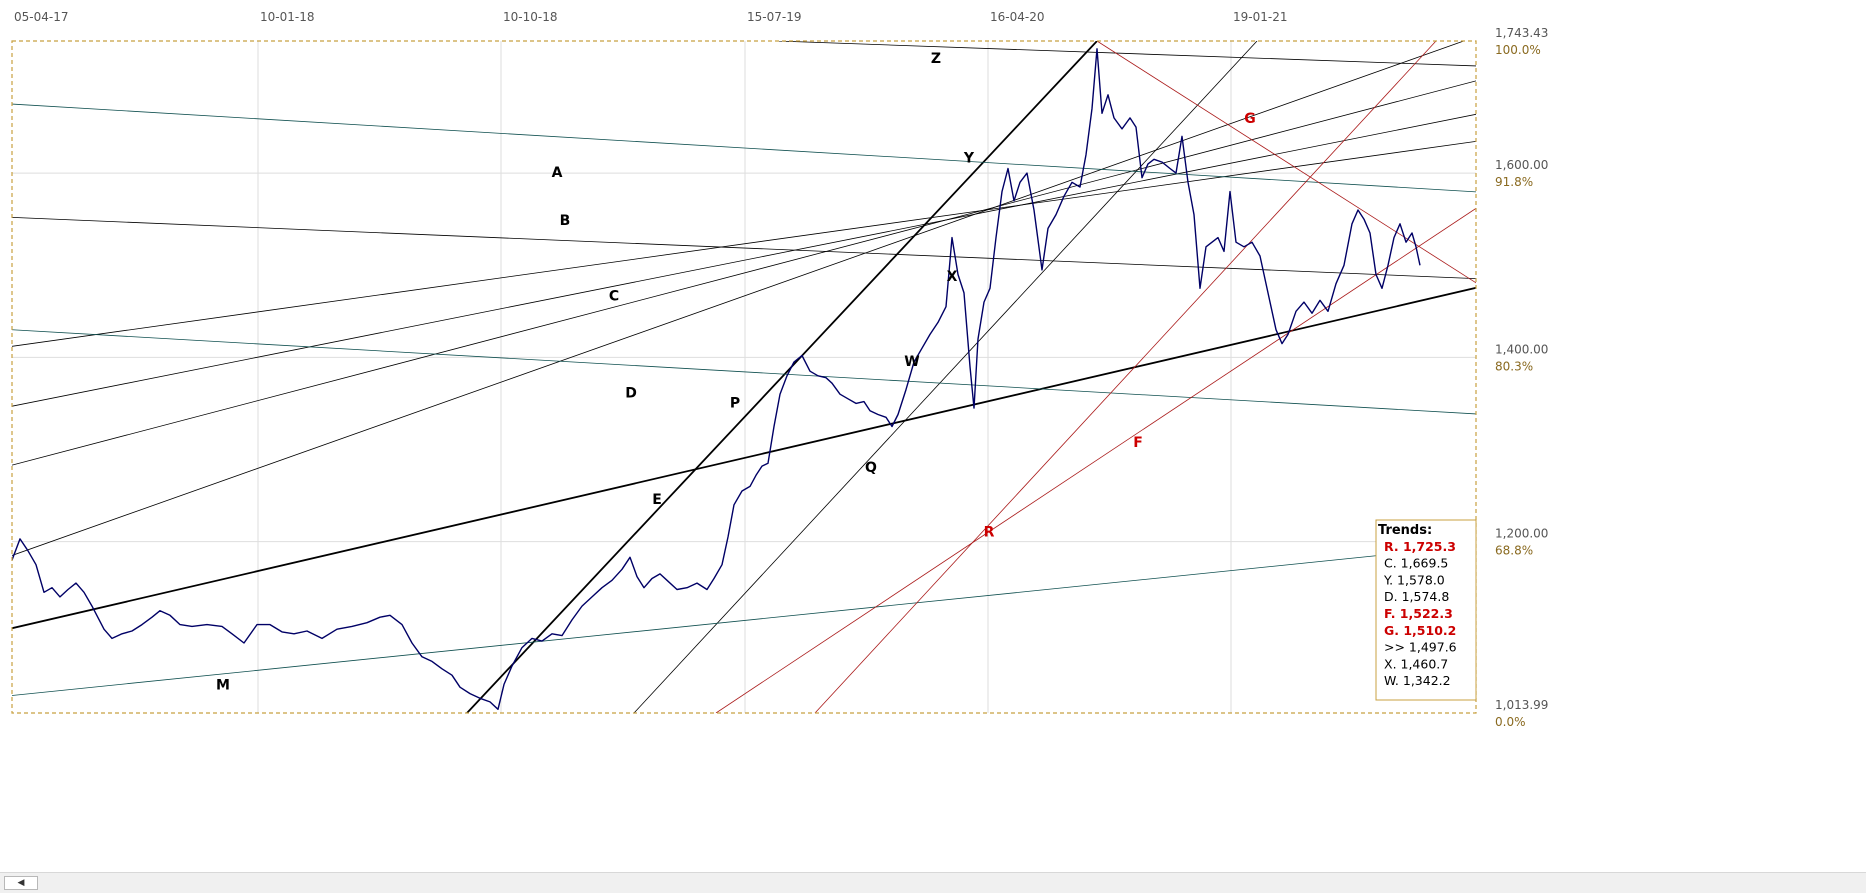 Image resolution: width=1866 pixels, height=893 pixels. I want to click on trend-entry: X. 1,460.7, so click(1416, 663).